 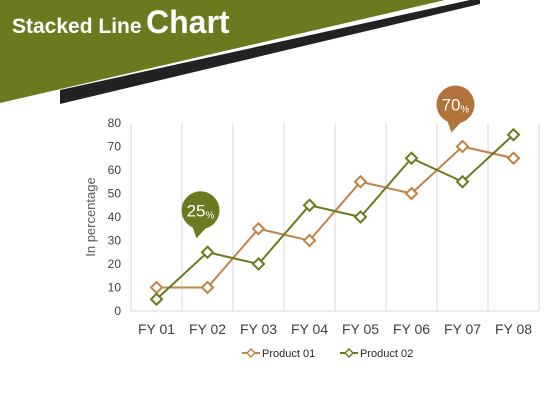 What do you see at coordinates (207, 329) in the screenshot?
I see `x-tick-label: FY 02` at bounding box center [207, 329].